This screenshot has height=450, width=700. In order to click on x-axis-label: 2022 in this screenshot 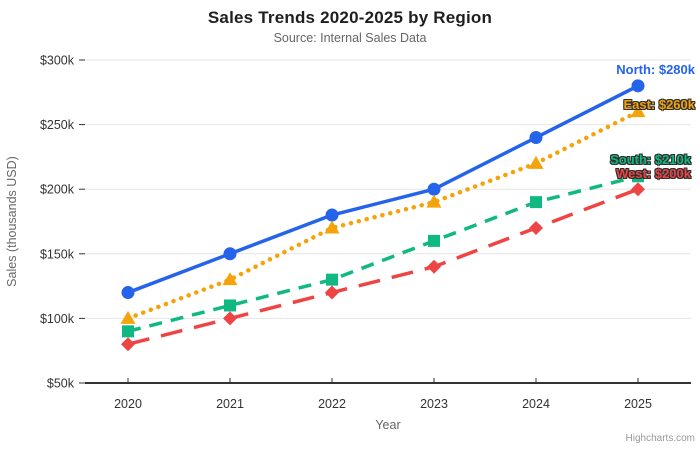, I will do `click(332, 404)`.